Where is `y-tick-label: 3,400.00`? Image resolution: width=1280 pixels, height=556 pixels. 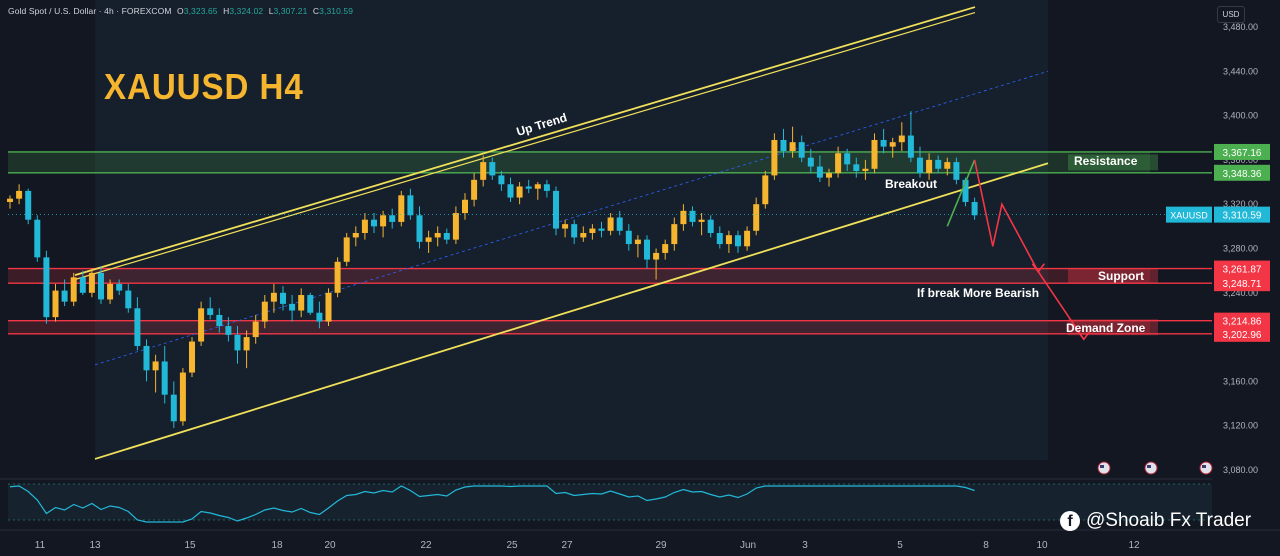 y-tick-label: 3,400.00 is located at coordinates (1240, 116).